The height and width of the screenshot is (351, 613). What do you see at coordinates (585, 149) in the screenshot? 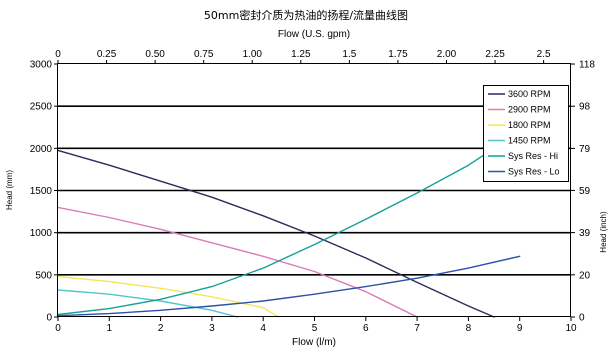
I see `y2-tick-label: 79` at bounding box center [585, 149].